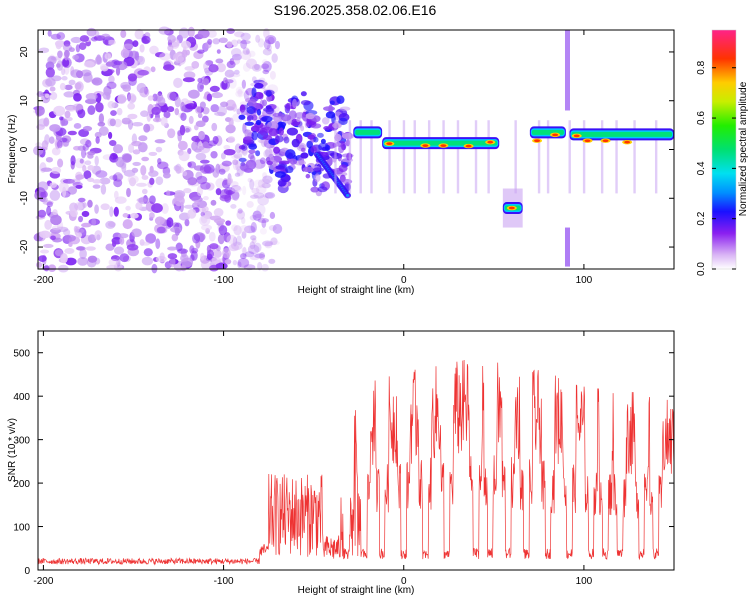 The width and height of the screenshot is (750, 600). What do you see at coordinates (356, 290) in the screenshot?
I see `spectrogram-xlabel: Height of straight line (km)` at bounding box center [356, 290].